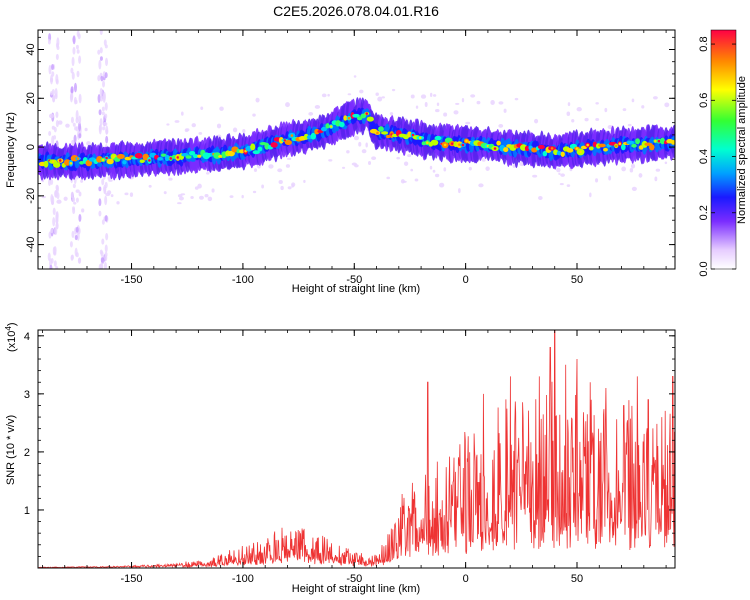  Describe the element at coordinates (11, 150) in the screenshot. I see `spectrogram-y-label: Frequency (Hz)` at that location.